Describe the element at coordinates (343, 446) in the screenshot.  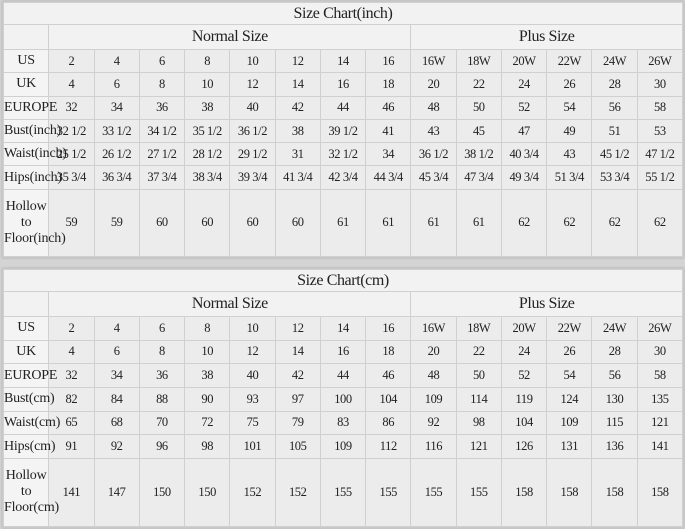
I see `size-cell: 109` at that location.